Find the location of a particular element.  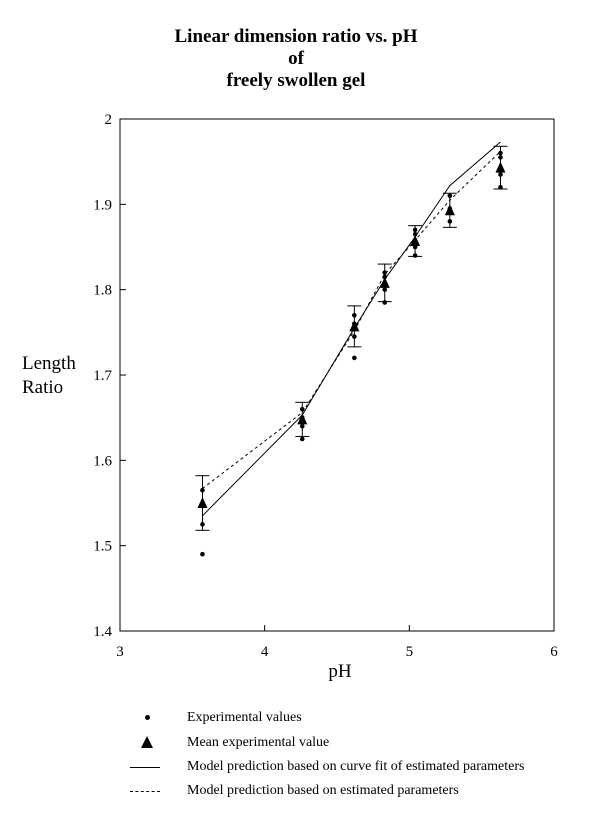

legend-dot-symbol is located at coordinates (157, 718).